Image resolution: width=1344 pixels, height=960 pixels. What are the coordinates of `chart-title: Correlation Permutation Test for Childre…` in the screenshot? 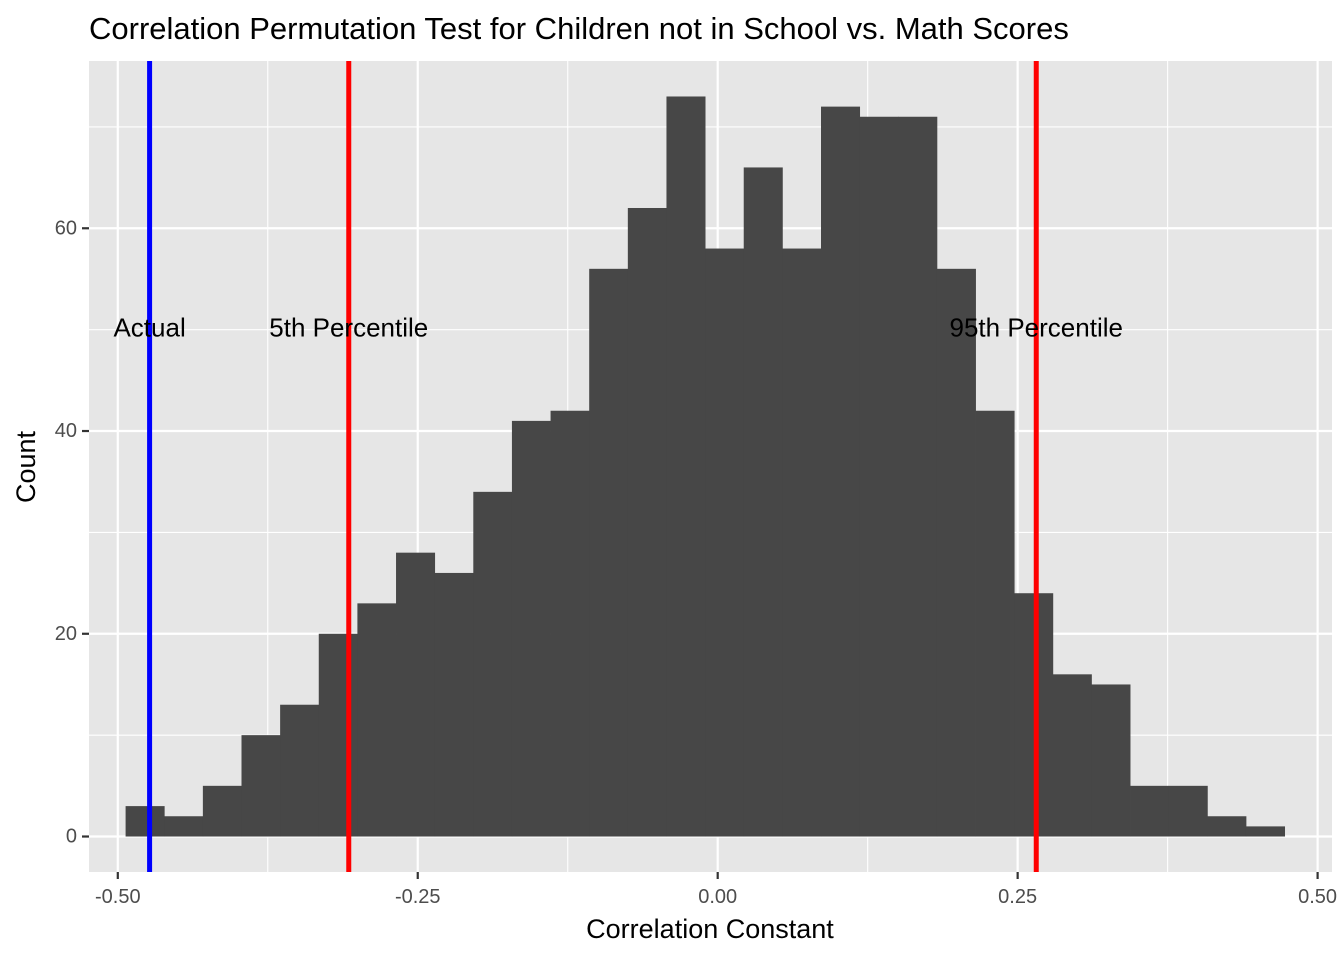 It's located at (579, 28).